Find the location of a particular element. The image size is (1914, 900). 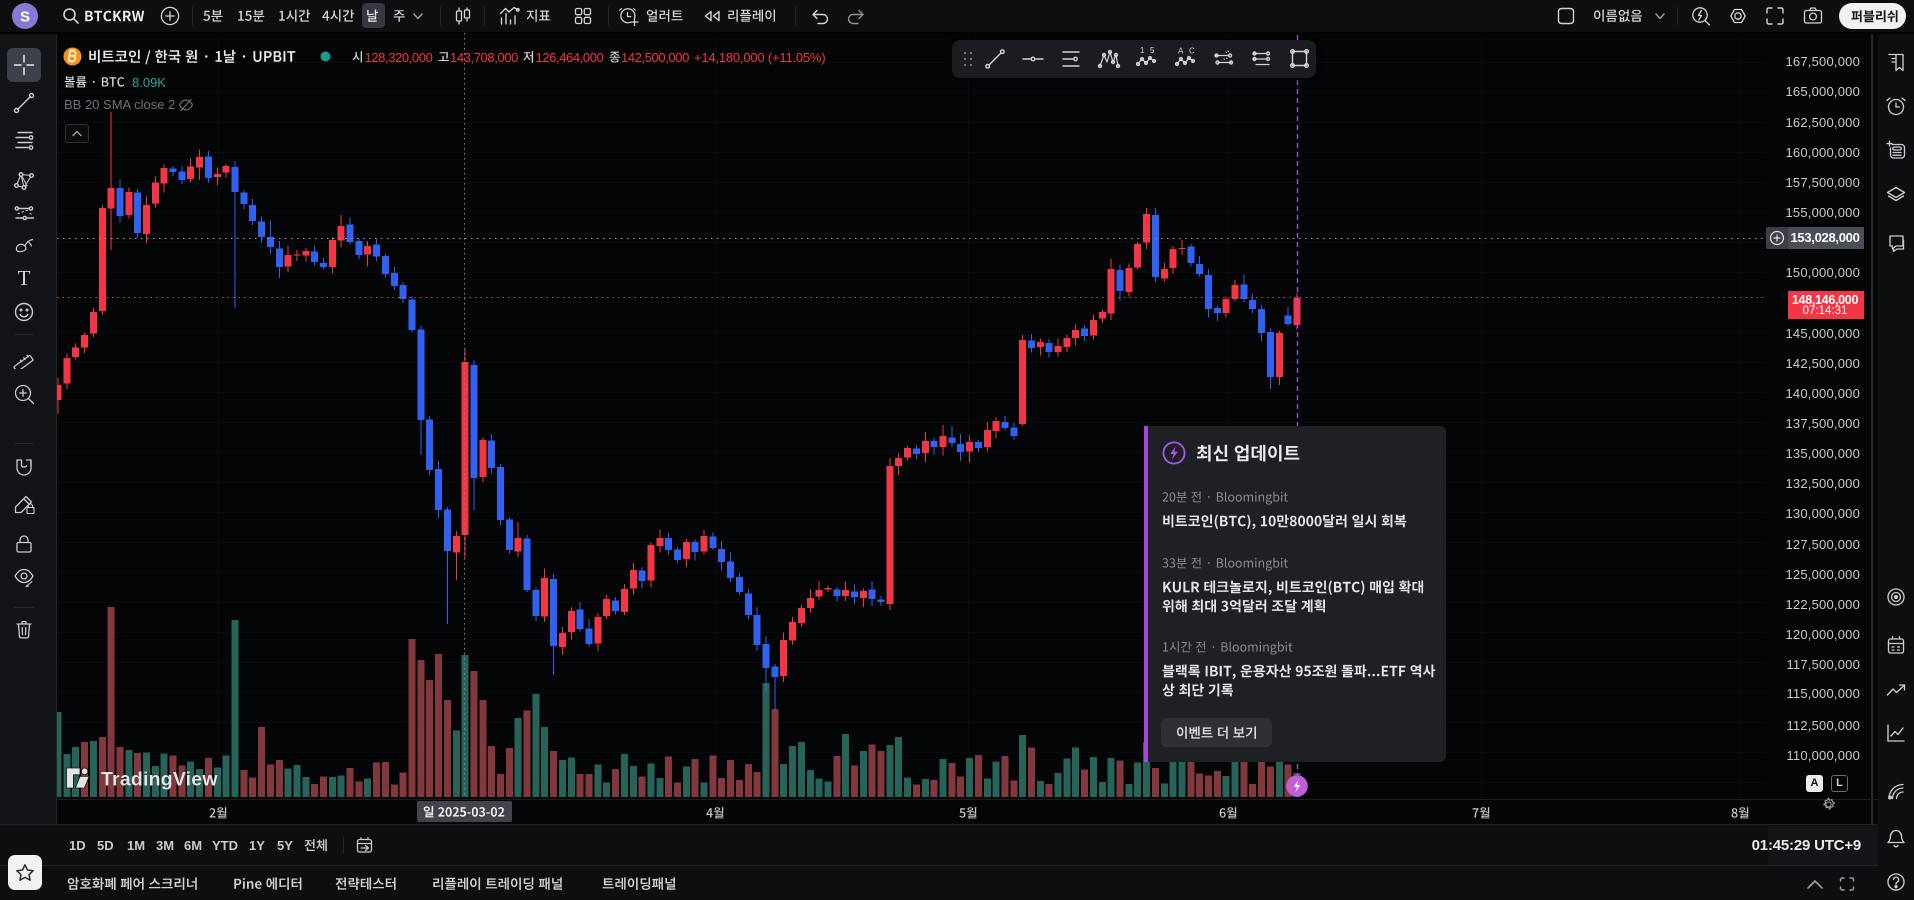

svg-text: TradingView is located at coordinates (159, 780).